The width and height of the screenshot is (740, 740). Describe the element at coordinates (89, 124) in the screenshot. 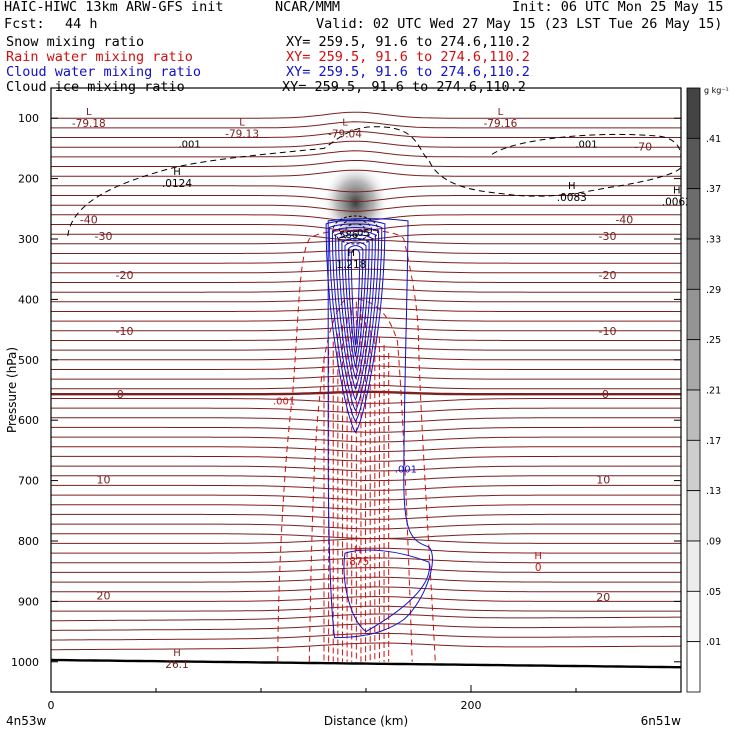

I see `extremum-value: -79.18` at that location.